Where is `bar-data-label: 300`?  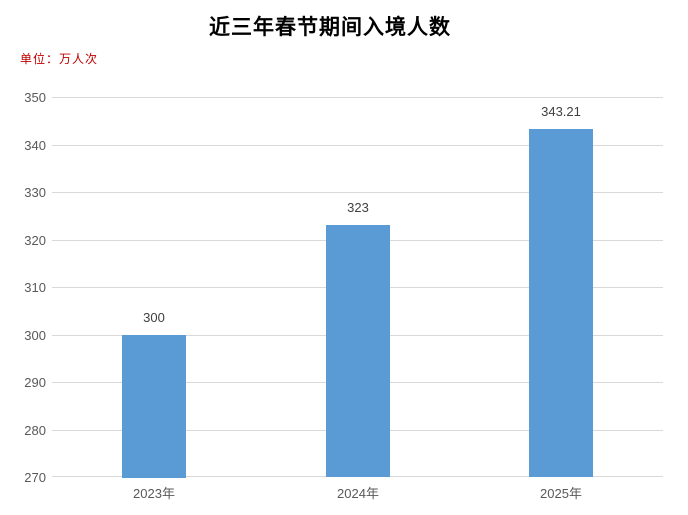 bar-data-label: 300 is located at coordinates (154, 317).